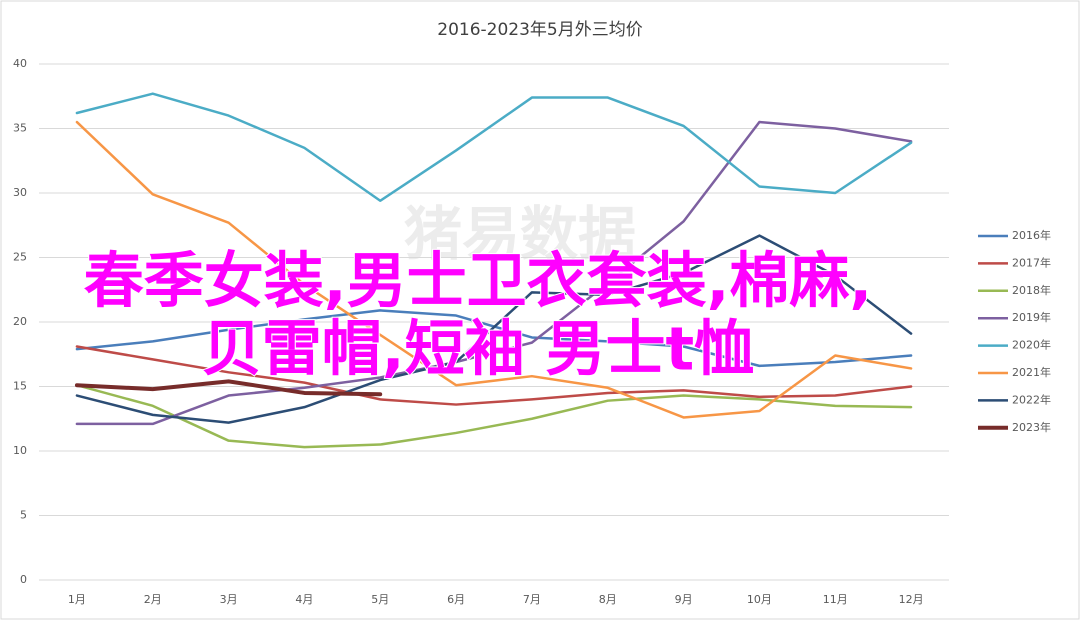  Describe the element at coordinates (20, 192) in the screenshot. I see `y-tick-label: 30` at that location.